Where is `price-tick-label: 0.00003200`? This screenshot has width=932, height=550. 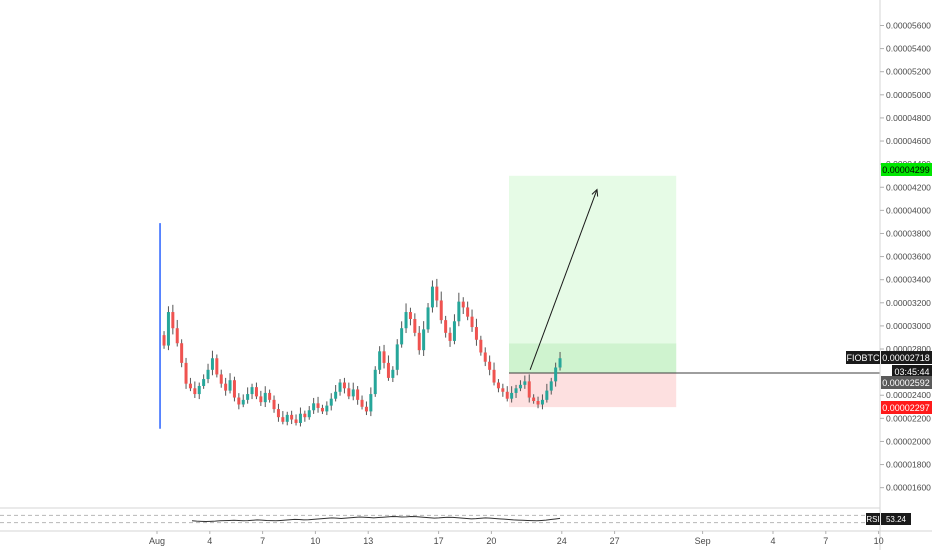
price-tick-label: 0.00003200 is located at coordinates (908, 303).